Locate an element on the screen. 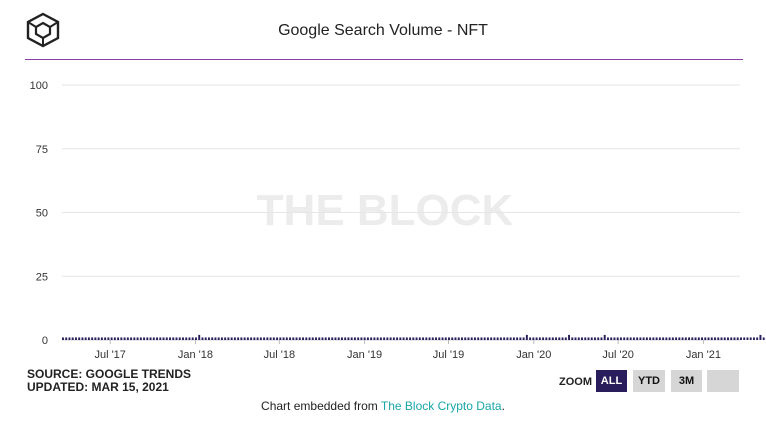 This screenshot has width=766, height=423. x-tick-label: Jan '19 is located at coordinates (364, 355).